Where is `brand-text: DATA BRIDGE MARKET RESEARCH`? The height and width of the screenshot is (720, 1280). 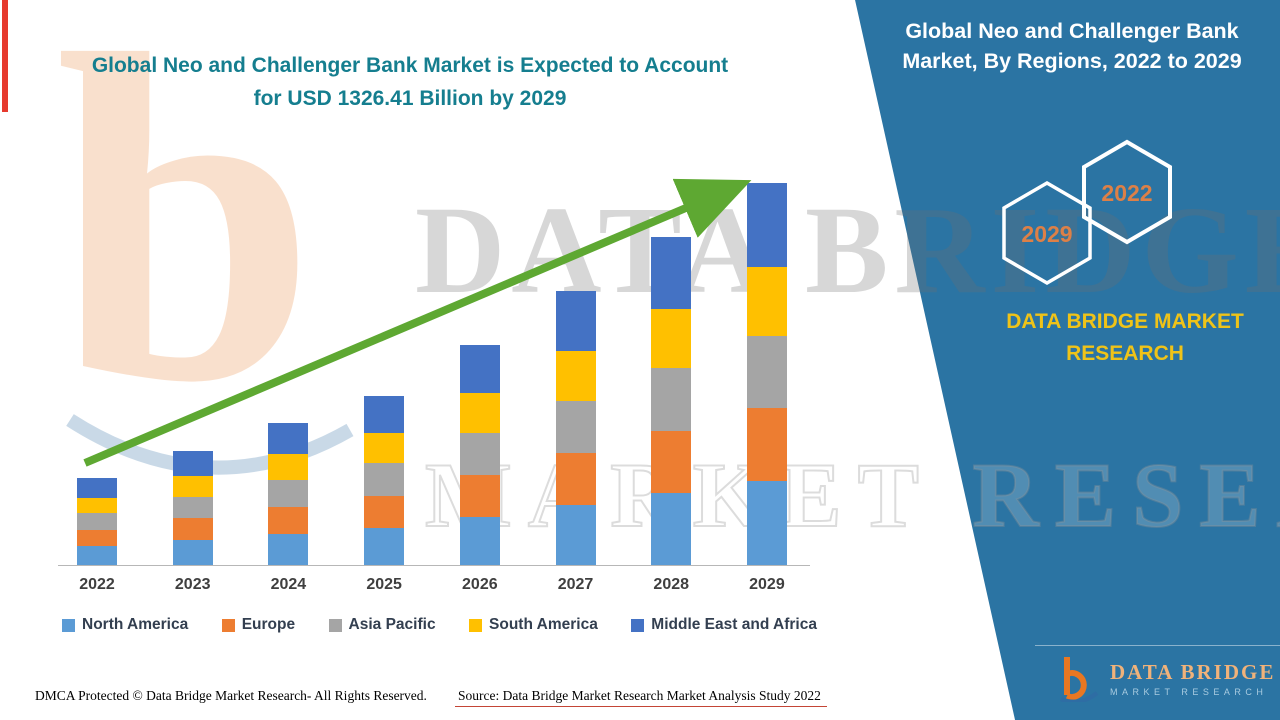
brand-text: DATA BRIDGE MARKET RESEARCH is located at coordinates (1125, 337).